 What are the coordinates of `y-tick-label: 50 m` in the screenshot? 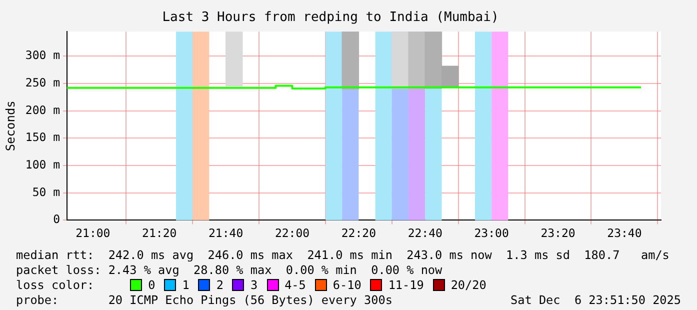 It's located at (46, 191).